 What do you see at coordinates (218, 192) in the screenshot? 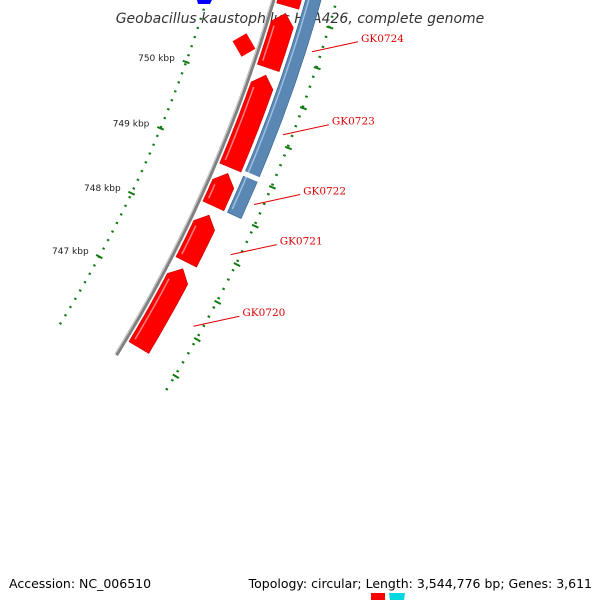
I see `gene-arrow-gk0722` at bounding box center [218, 192].